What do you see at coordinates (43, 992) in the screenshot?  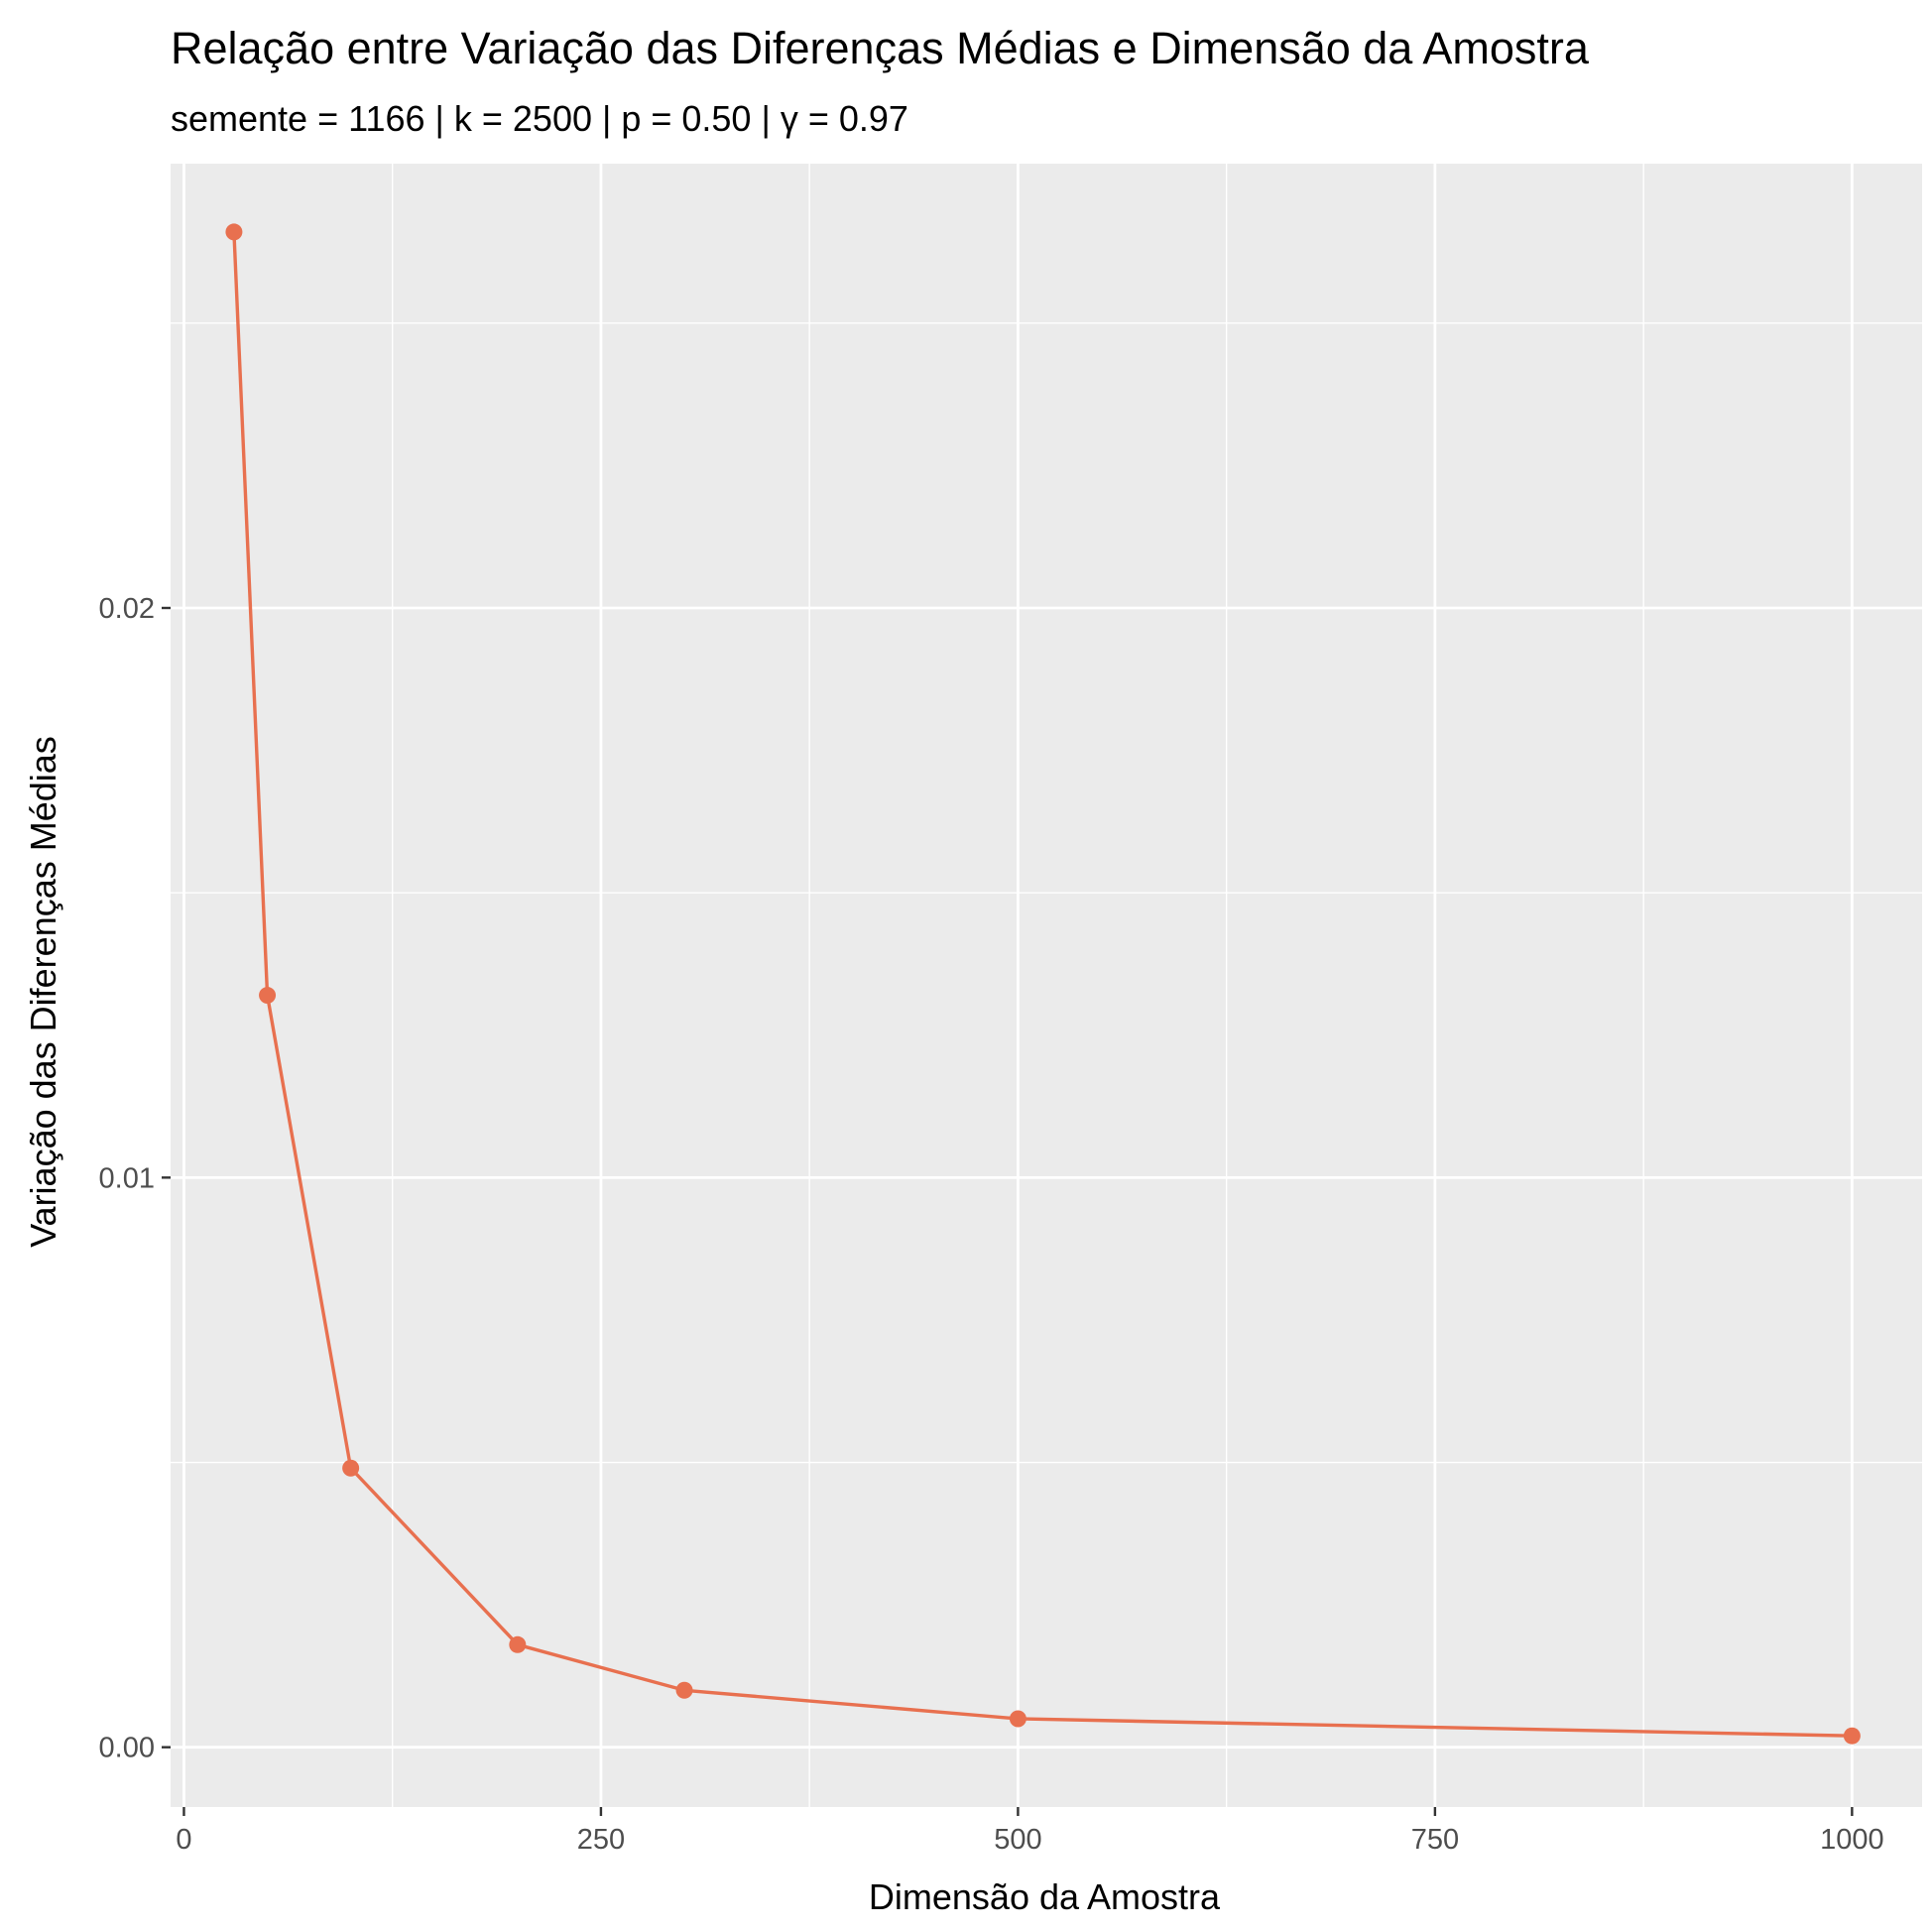 I see `y-axis-title: Variação das Diferenças Médias` at bounding box center [43, 992].